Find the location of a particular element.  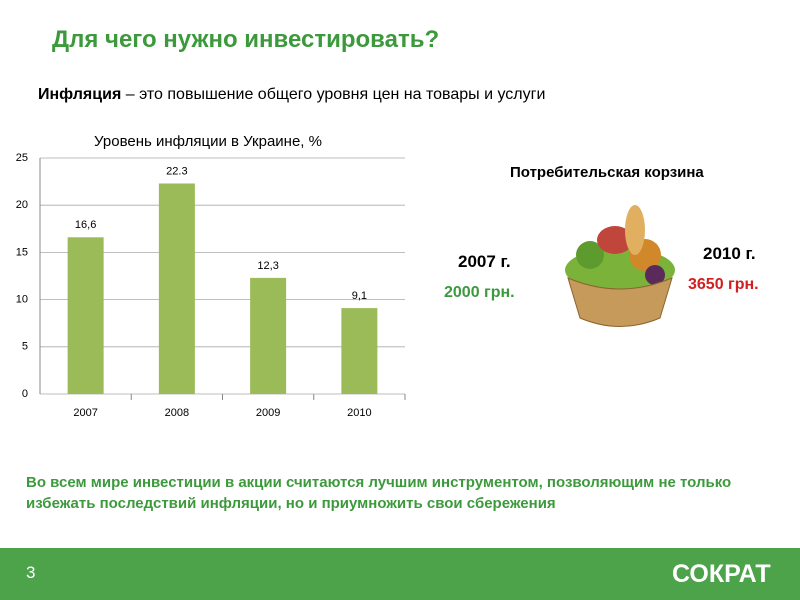

value-label: 12,3 is located at coordinates (267, 266).